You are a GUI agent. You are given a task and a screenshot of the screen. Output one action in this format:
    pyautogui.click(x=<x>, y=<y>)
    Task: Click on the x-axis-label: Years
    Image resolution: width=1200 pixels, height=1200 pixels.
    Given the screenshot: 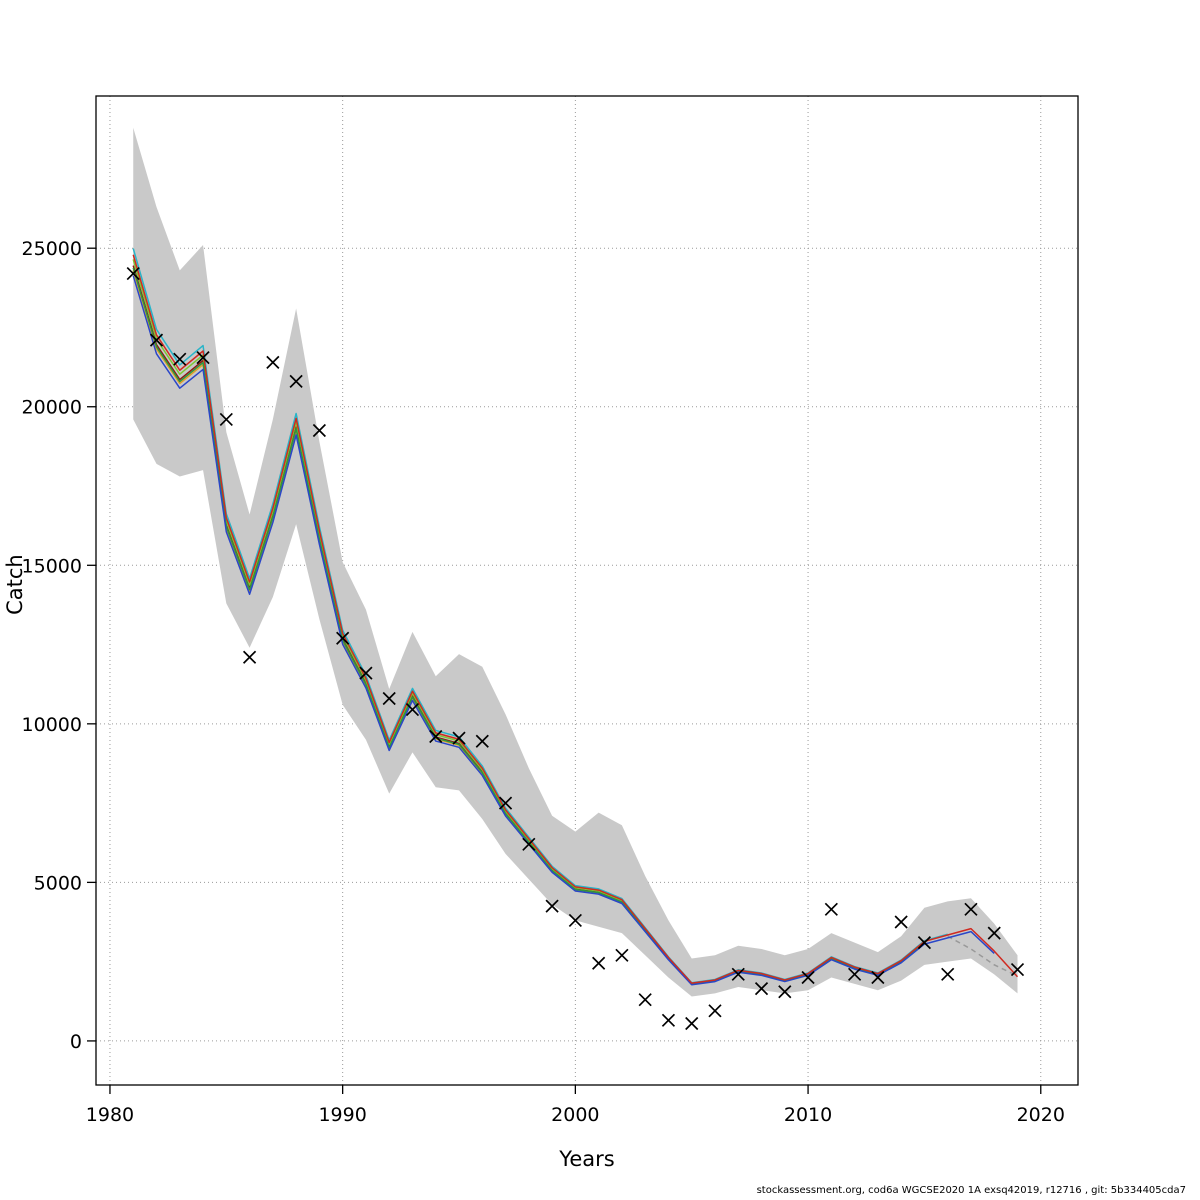 What is the action you would take?
    pyautogui.click(x=586, y=1159)
    